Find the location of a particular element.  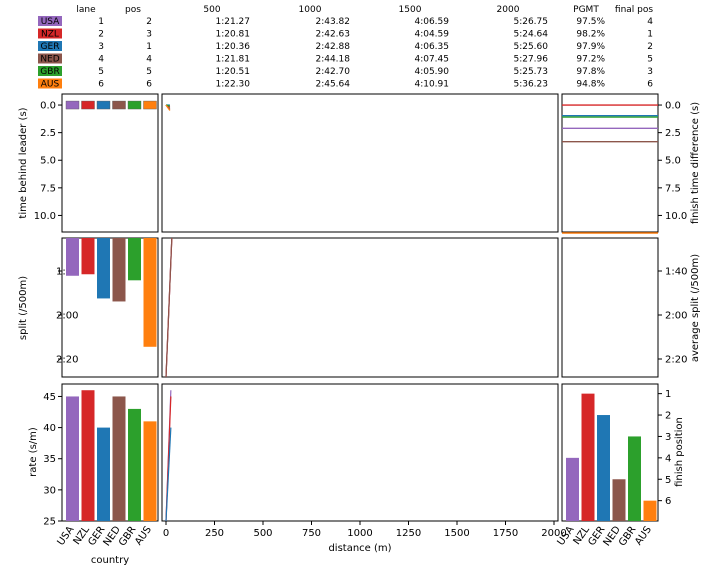

finish-bar-nzl is located at coordinates (588, 457).